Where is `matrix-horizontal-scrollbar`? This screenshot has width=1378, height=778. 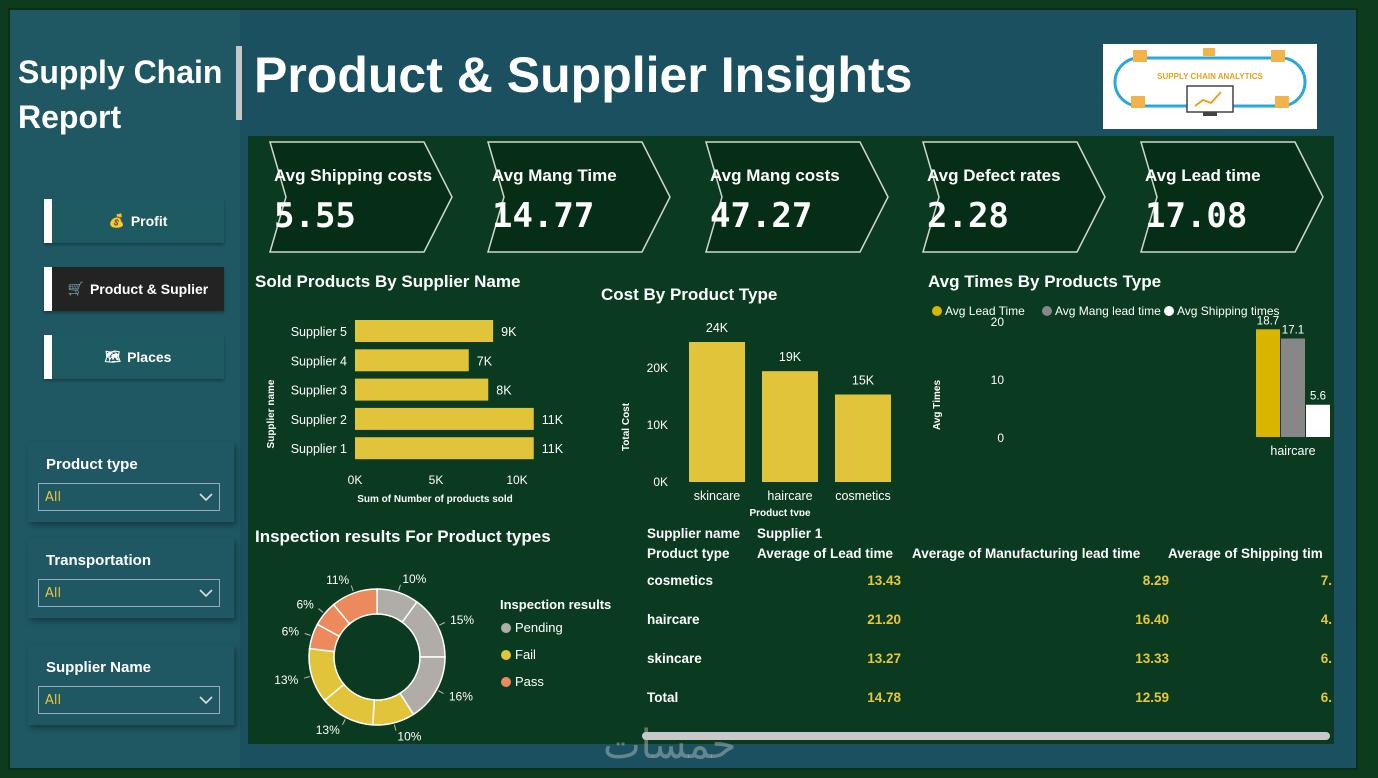
matrix-horizontal-scrollbar is located at coordinates (986, 736).